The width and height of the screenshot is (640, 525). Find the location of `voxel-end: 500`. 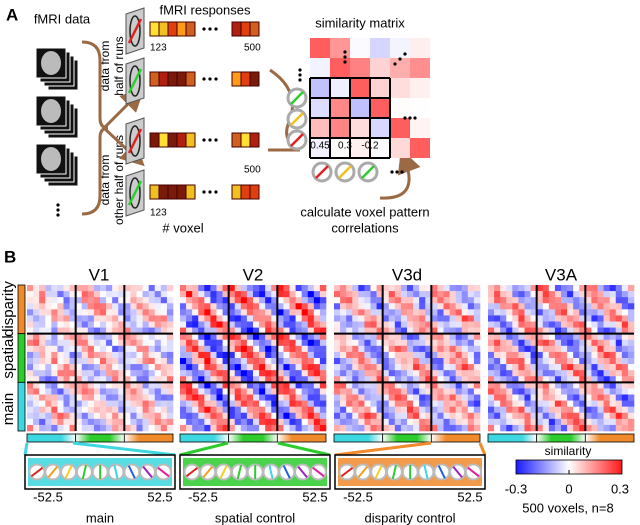

voxel-end: 500 is located at coordinates (252, 48).